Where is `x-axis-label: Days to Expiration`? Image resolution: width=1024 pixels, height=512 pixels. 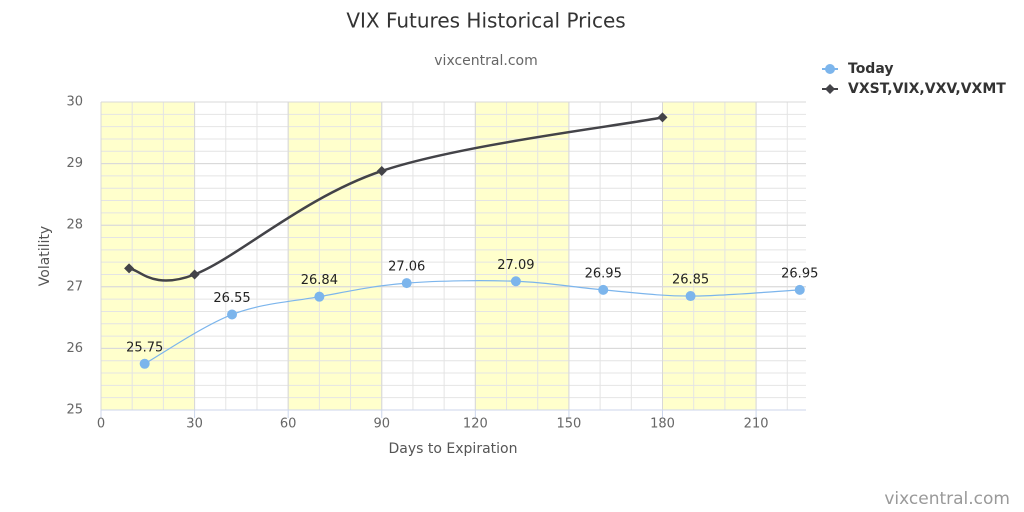 x-axis-label: Days to Expiration is located at coordinates (453, 449).